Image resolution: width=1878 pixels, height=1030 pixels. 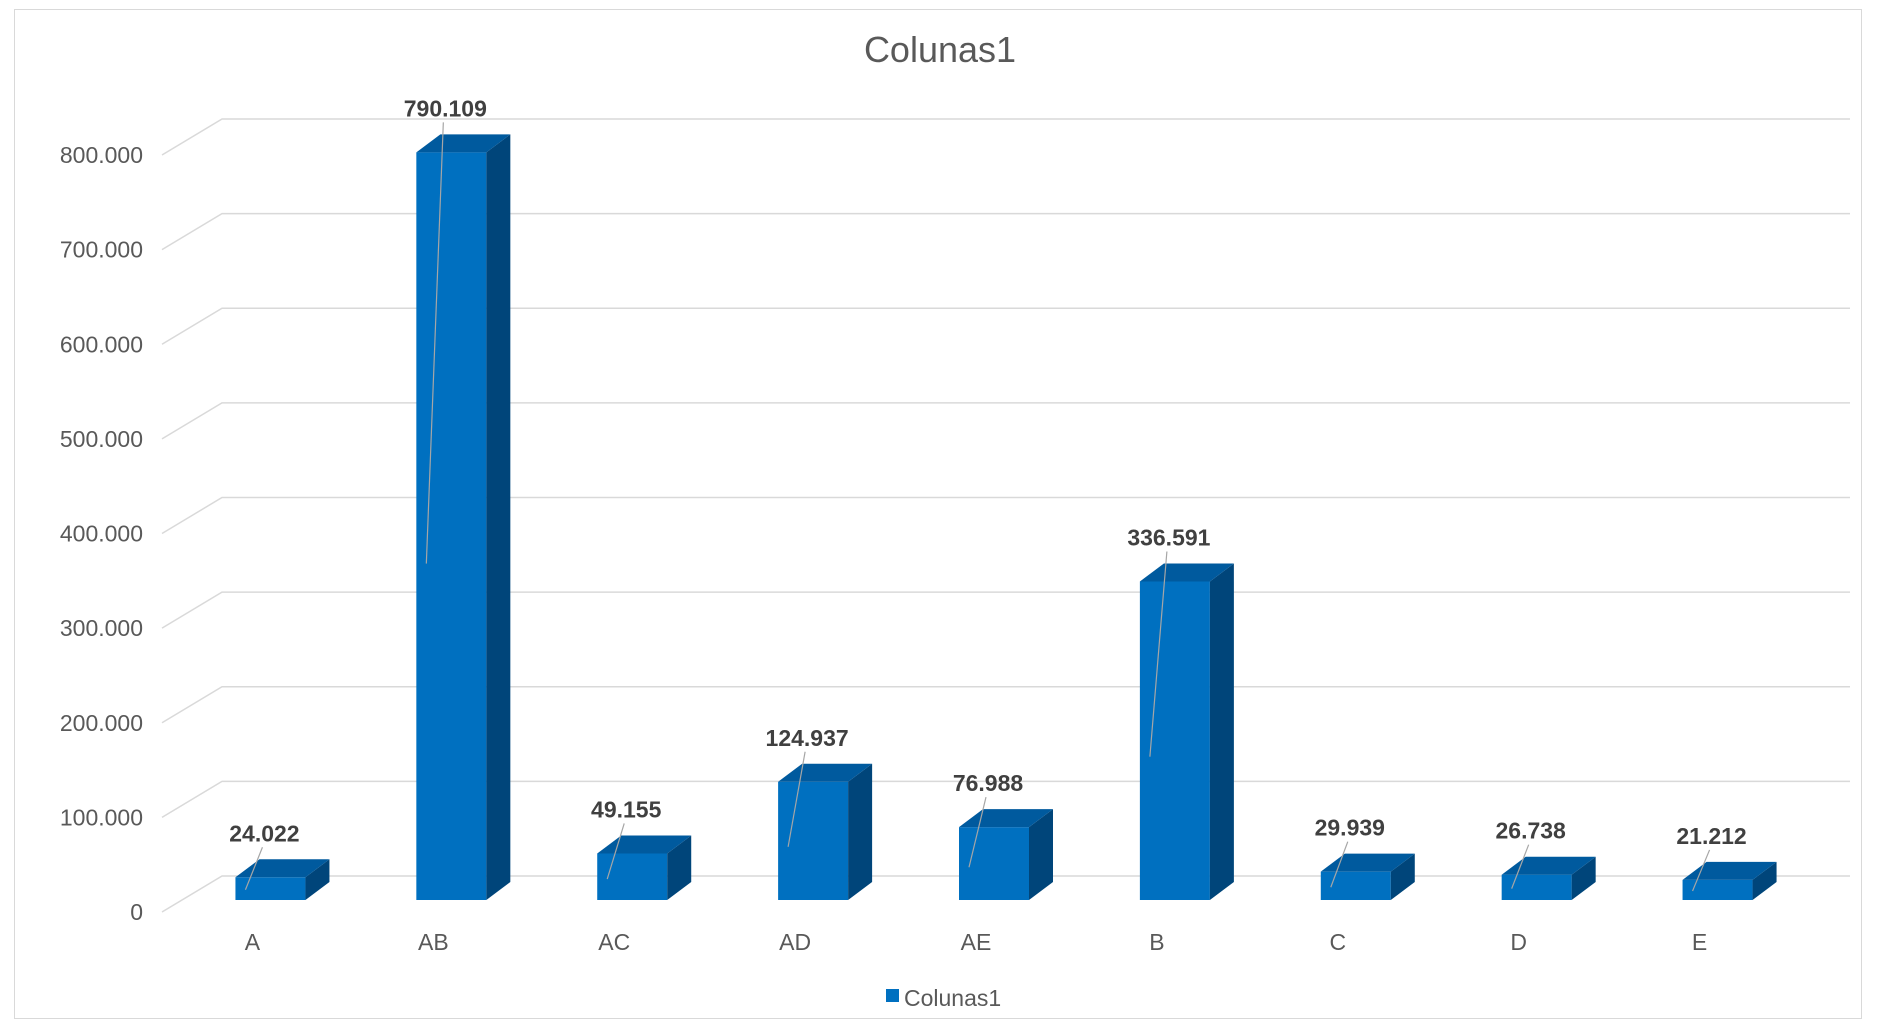 I want to click on y-tick-label: 600.000, so click(x=101, y=344).